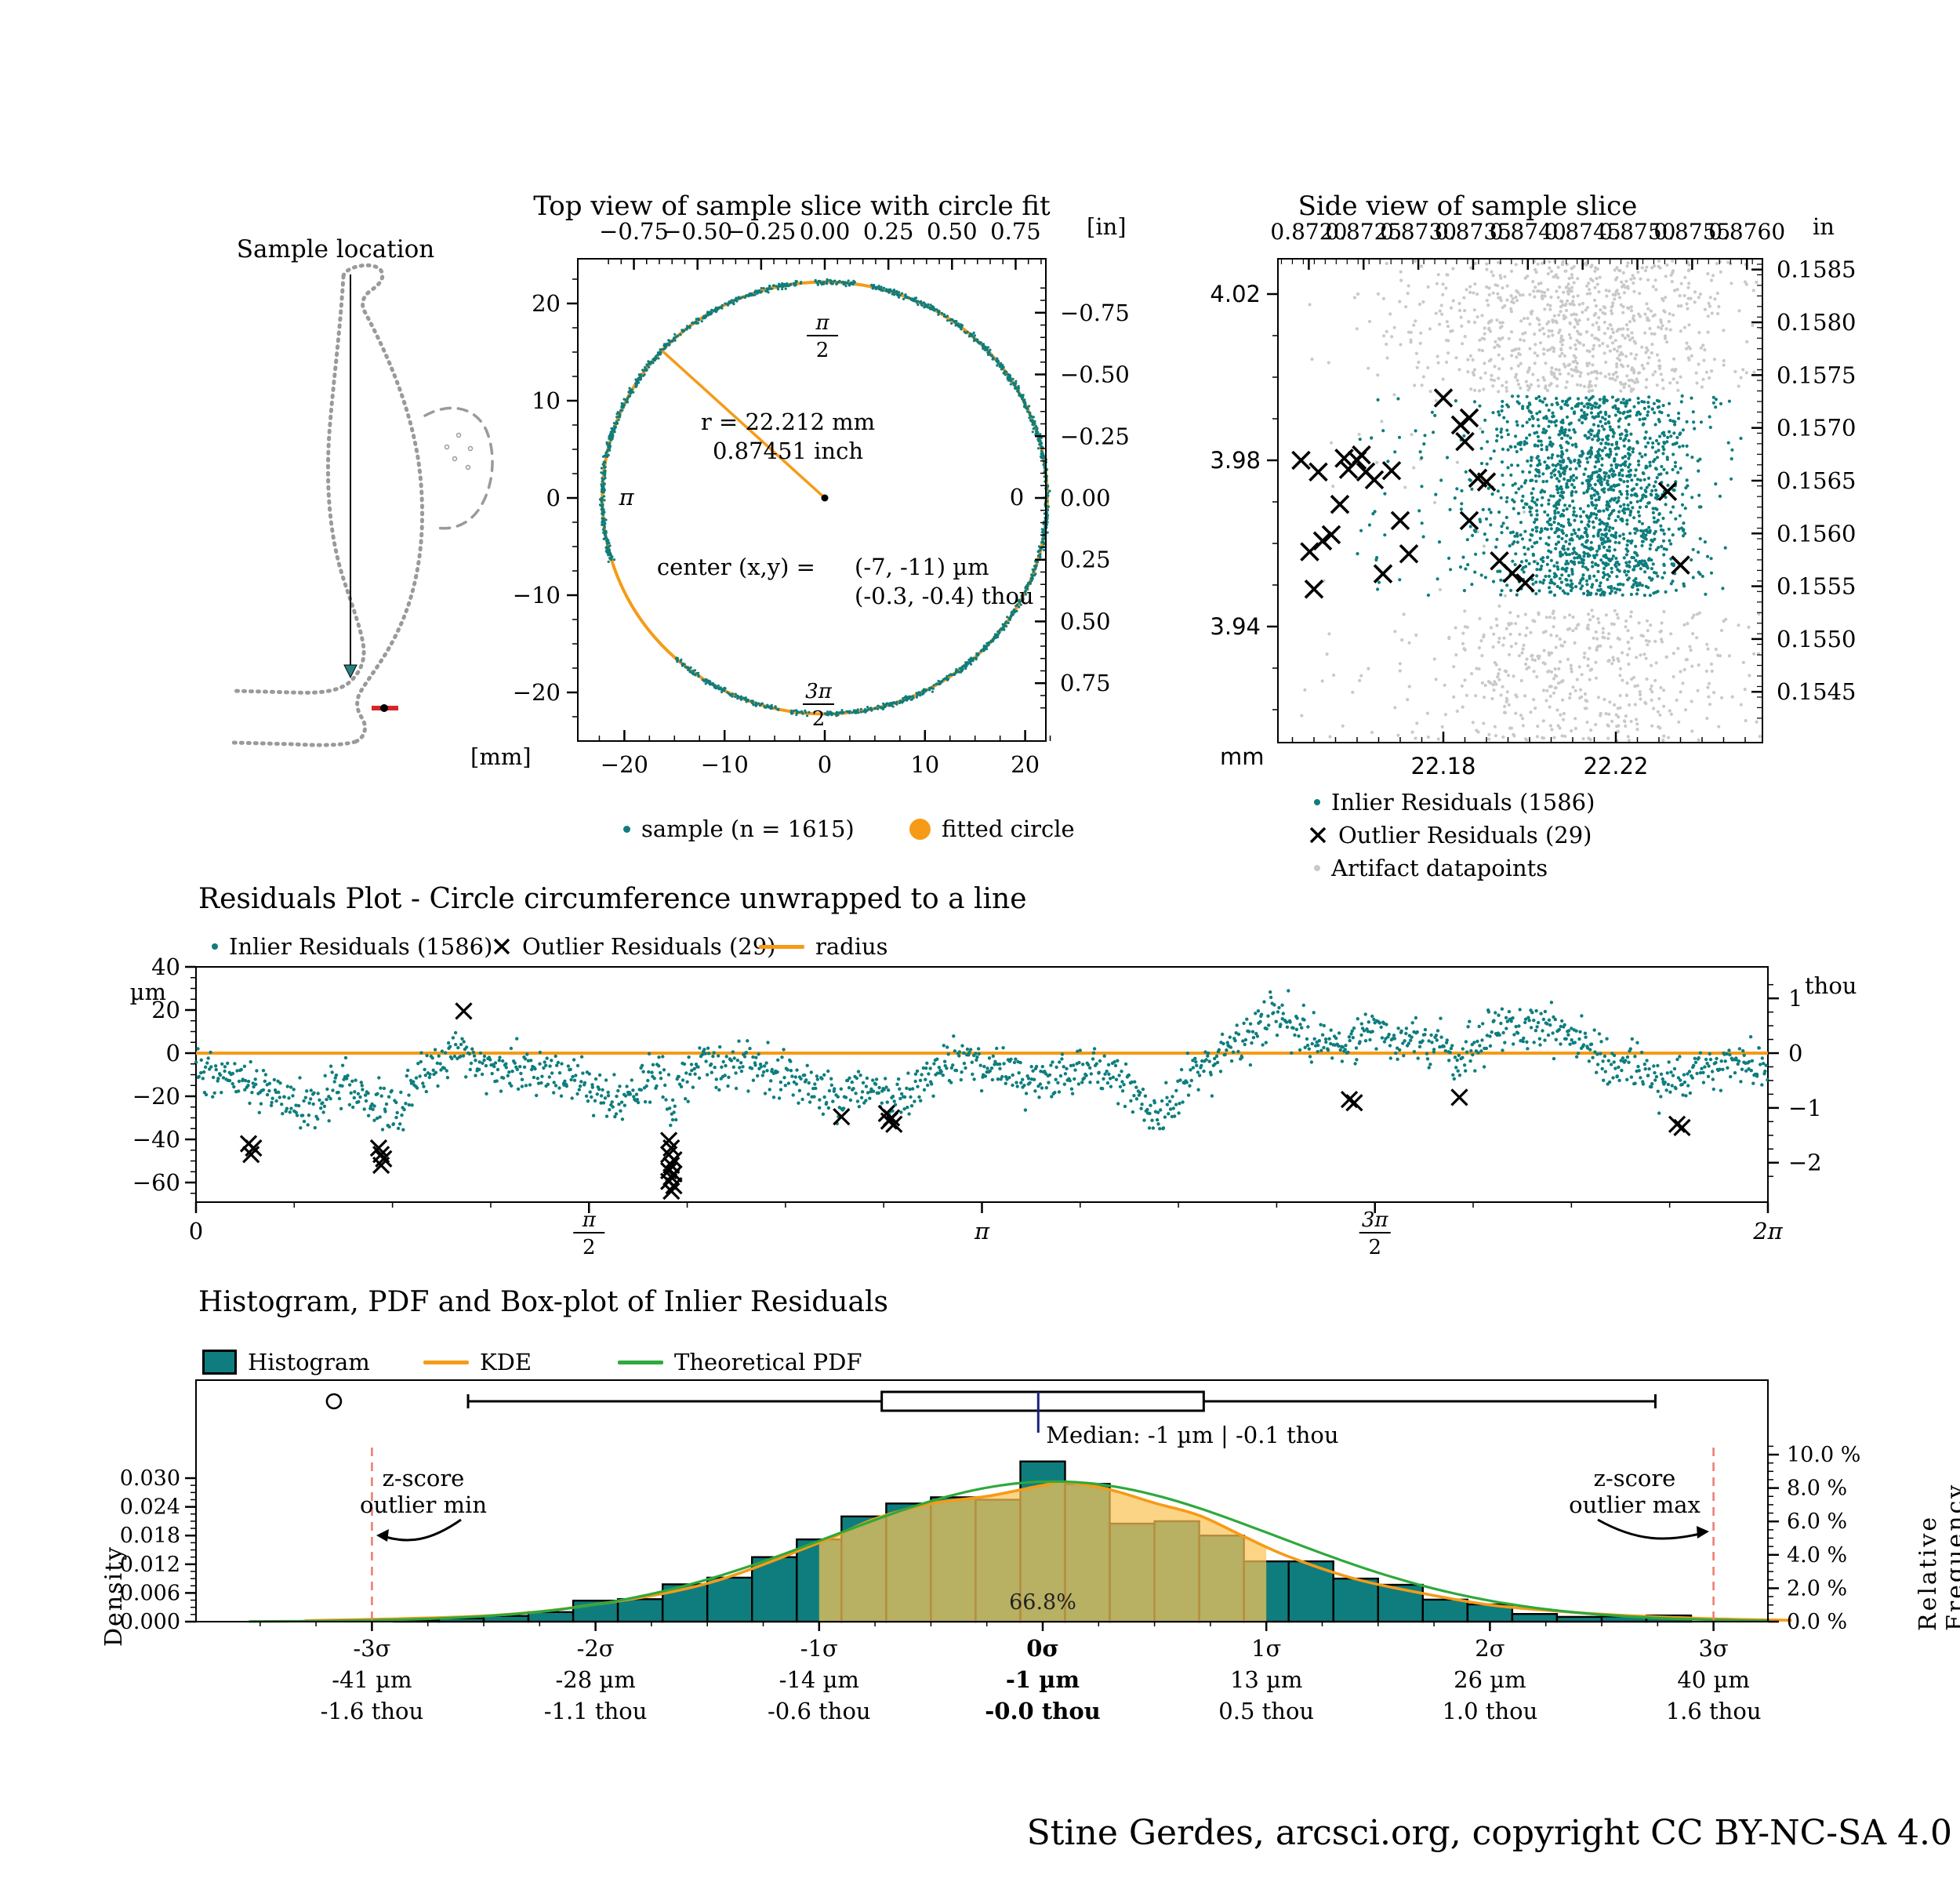 This screenshot has width=1960, height=1882. What do you see at coordinates (459, 435) in the screenshot?
I see `sketch-scribble` at bounding box center [459, 435].